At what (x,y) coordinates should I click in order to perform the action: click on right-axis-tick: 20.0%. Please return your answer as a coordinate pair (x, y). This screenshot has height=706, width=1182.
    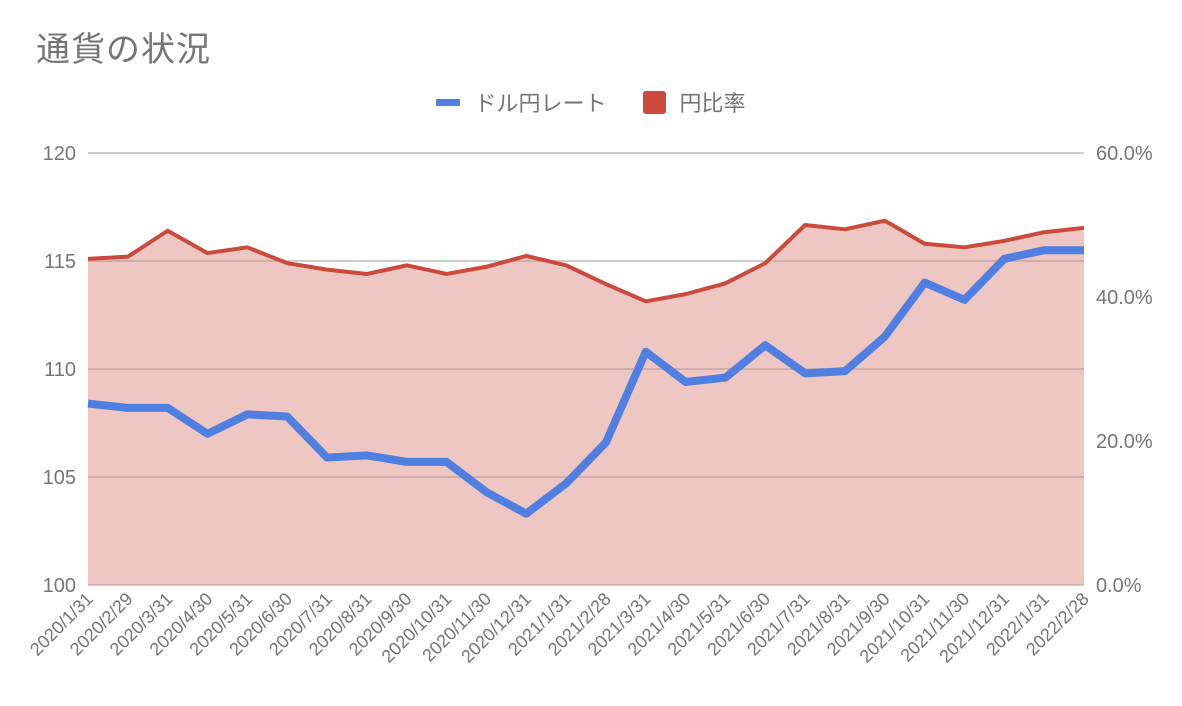
    Looking at the image, I should click on (1124, 442).